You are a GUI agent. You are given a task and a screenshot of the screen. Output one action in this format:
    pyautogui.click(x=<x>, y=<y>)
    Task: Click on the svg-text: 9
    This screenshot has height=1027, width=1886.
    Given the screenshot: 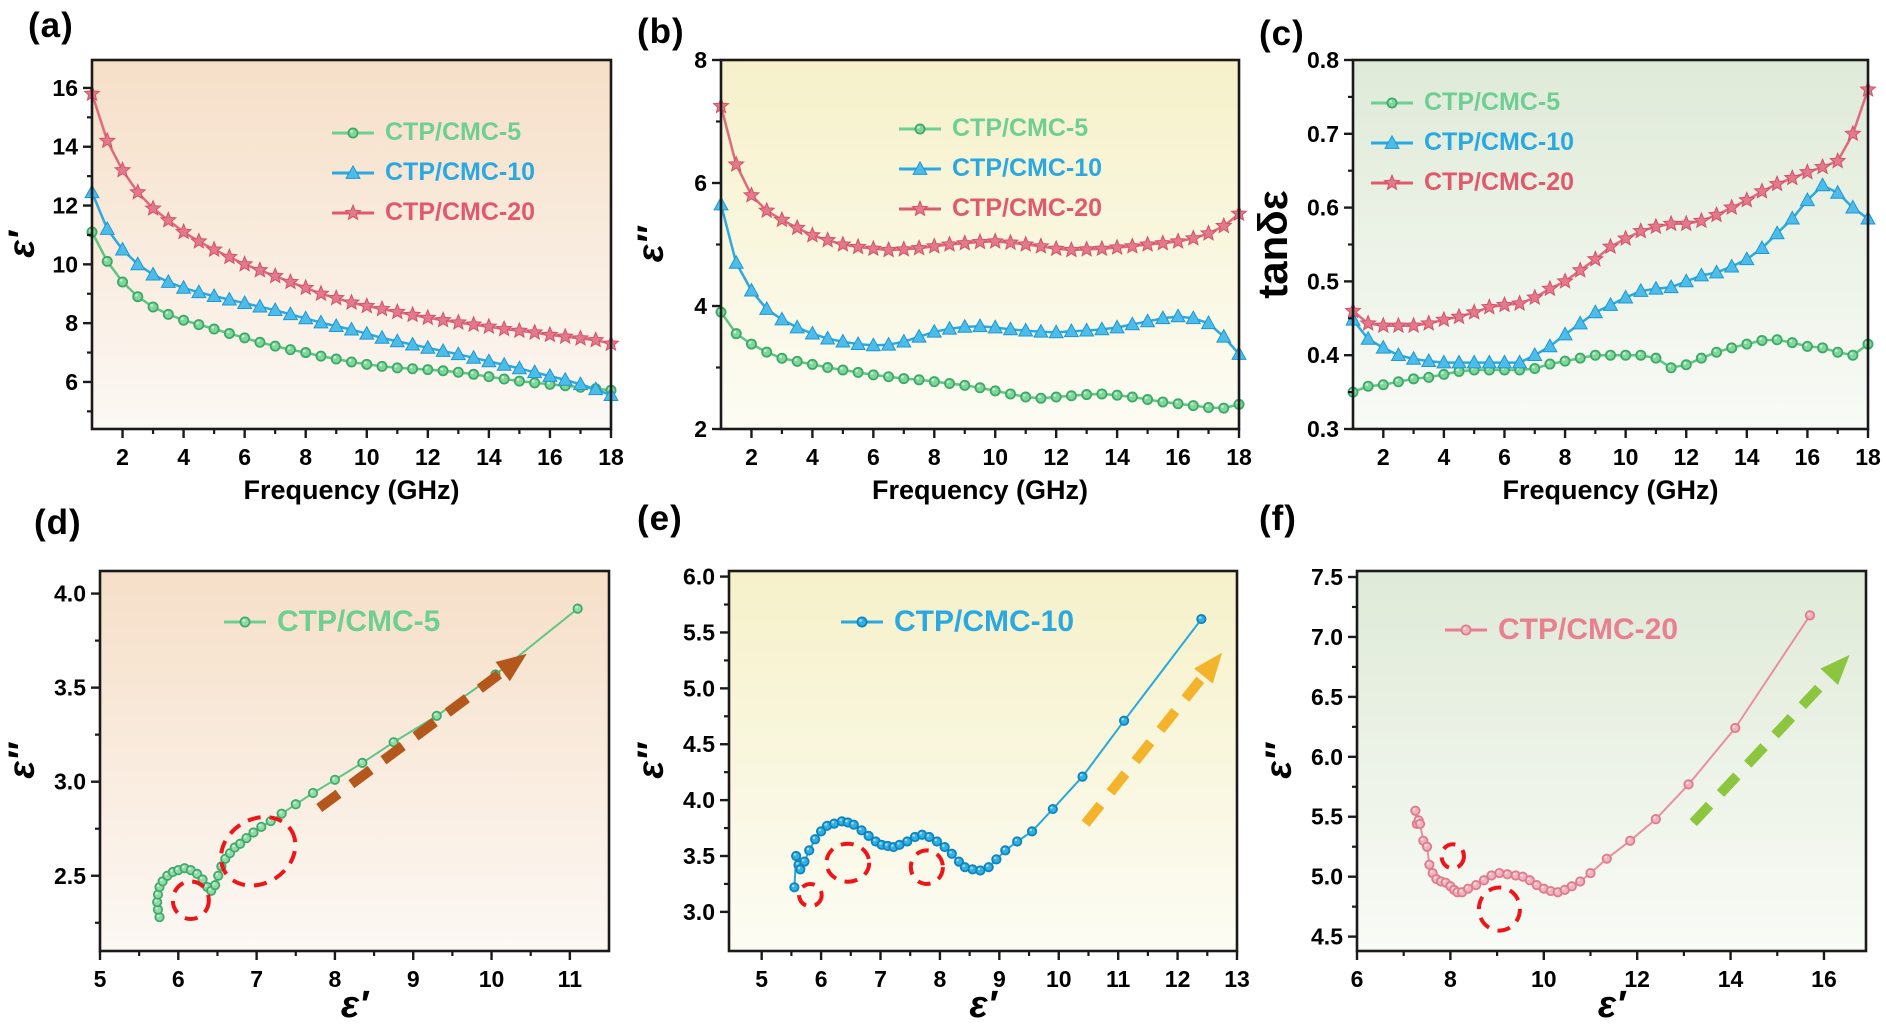 What is the action you would take?
    pyautogui.click(x=413, y=979)
    